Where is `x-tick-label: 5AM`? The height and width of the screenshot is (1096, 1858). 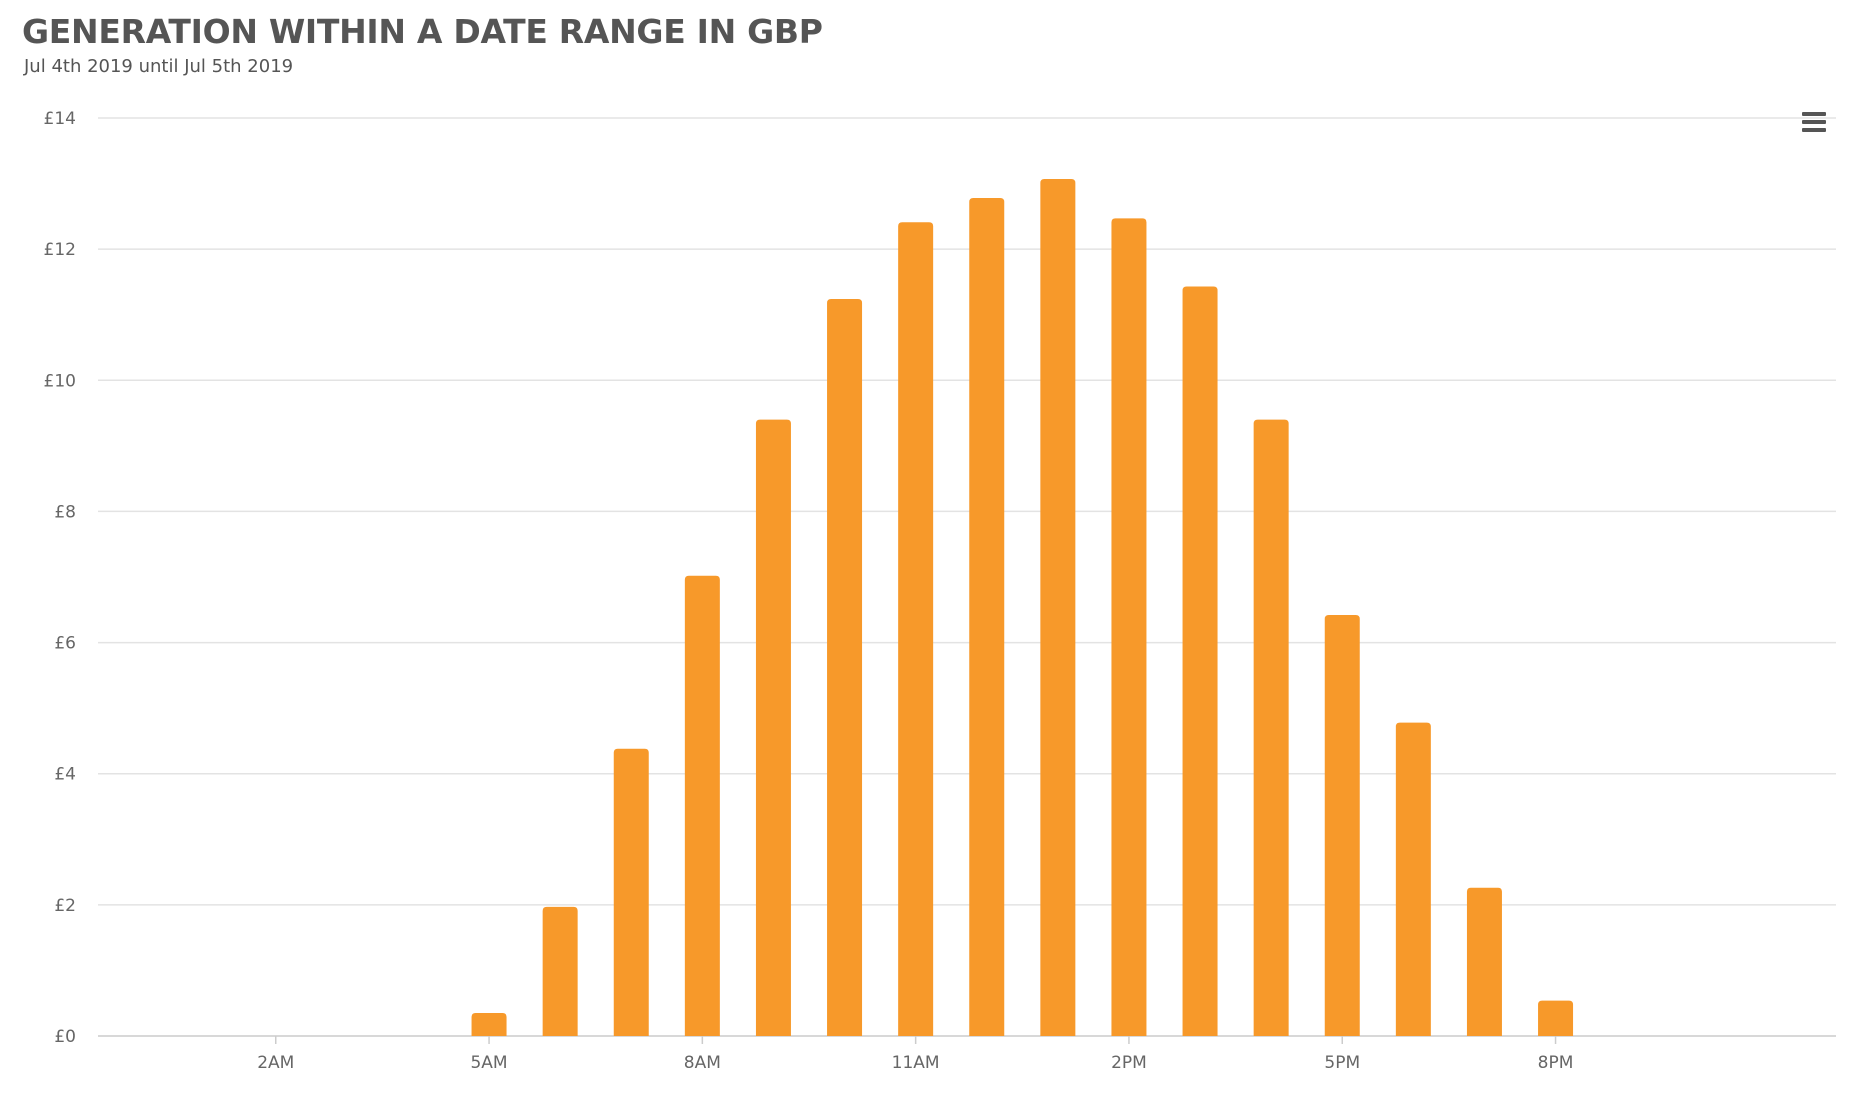 x-tick-label: 5AM is located at coordinates (488, 1063).